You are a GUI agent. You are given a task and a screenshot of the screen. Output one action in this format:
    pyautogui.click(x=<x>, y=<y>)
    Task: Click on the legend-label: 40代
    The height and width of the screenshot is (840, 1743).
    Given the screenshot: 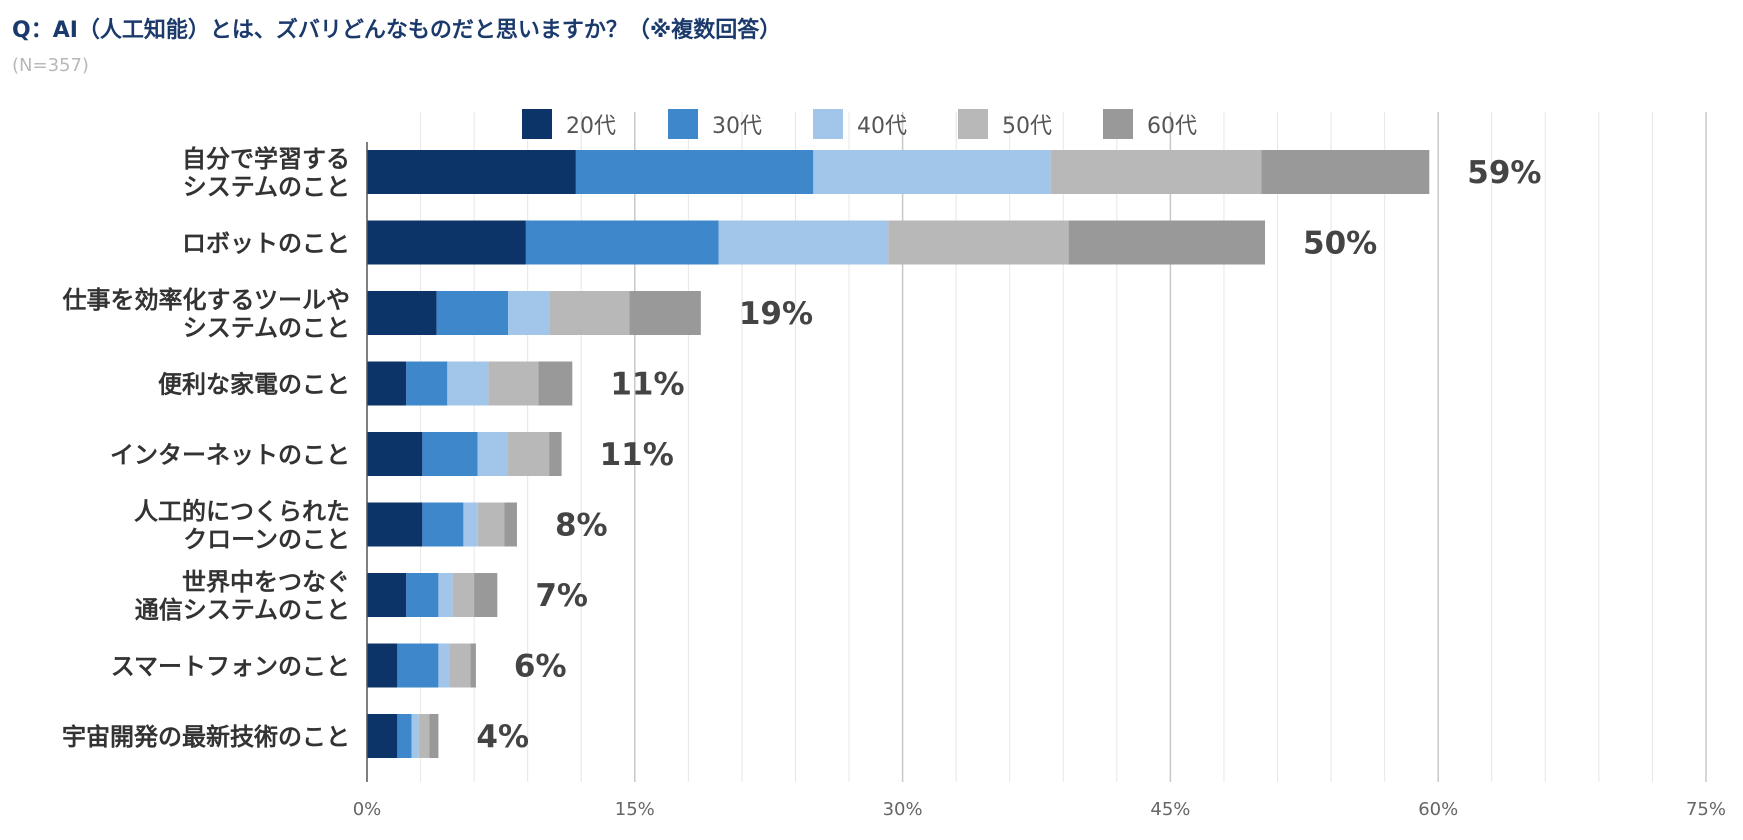 What is the action you would take?
    pyautogui.click(x=882, y=126)
    